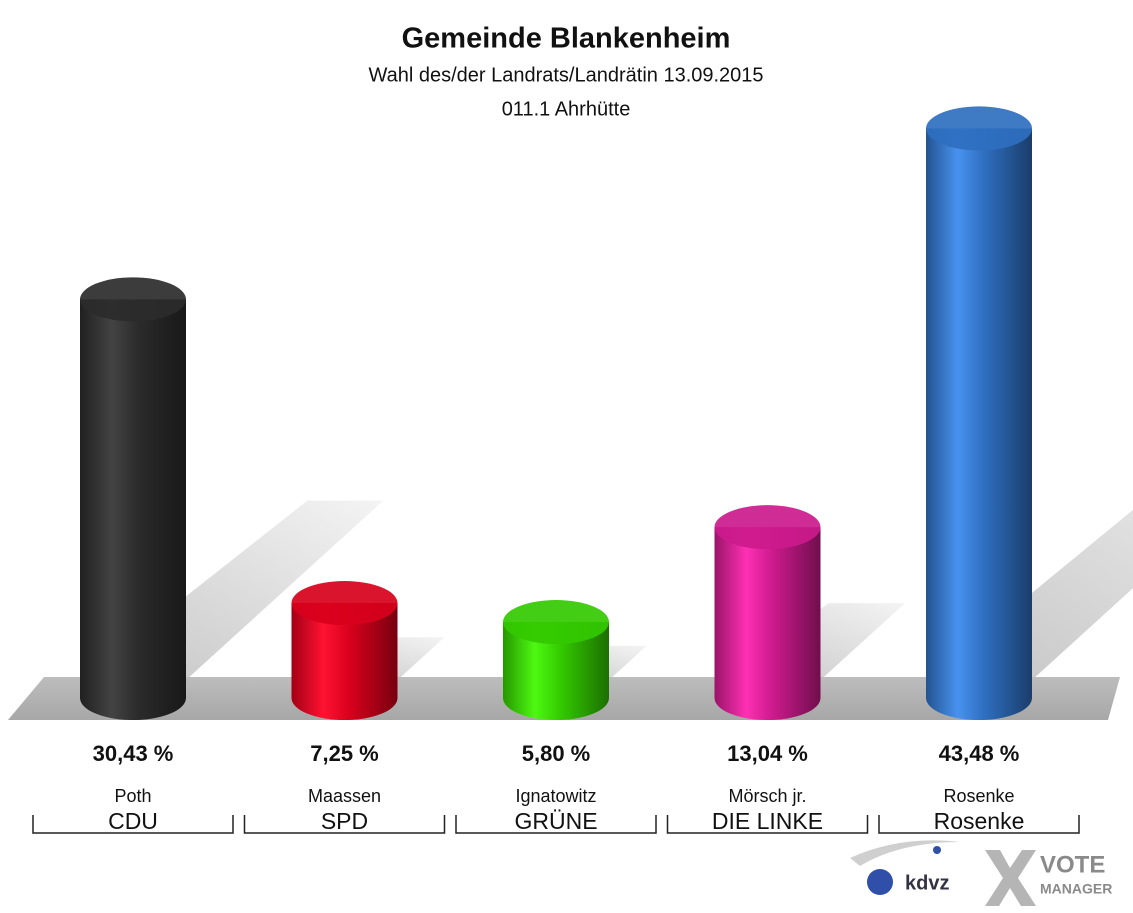 The height and width of the screenshot is (913, 1133). I want to click on logo-x, so click(1010, 878).